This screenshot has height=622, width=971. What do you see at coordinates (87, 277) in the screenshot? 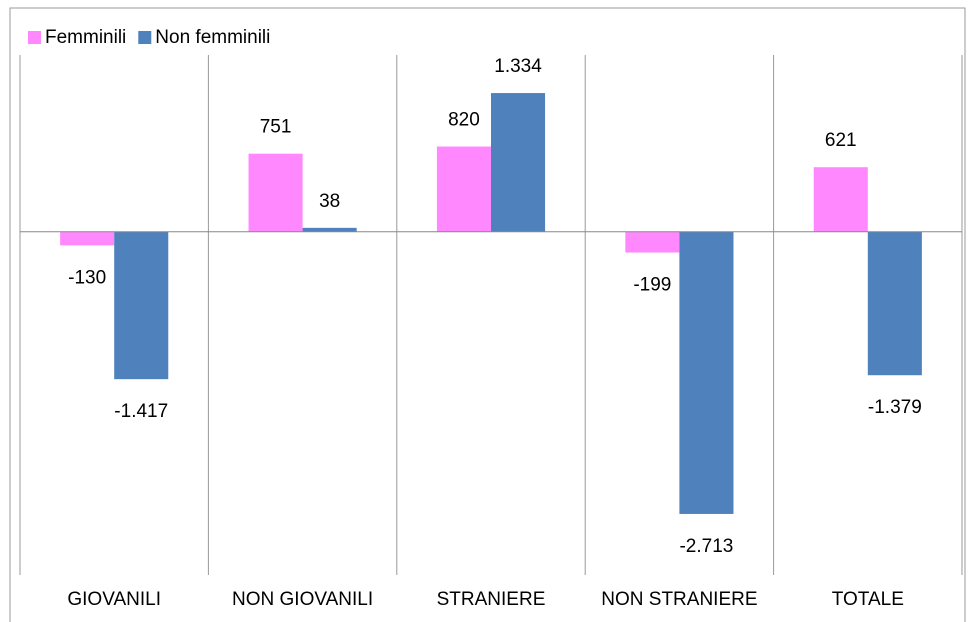
I see `data-label: -130` at bounding box center [87, 277].